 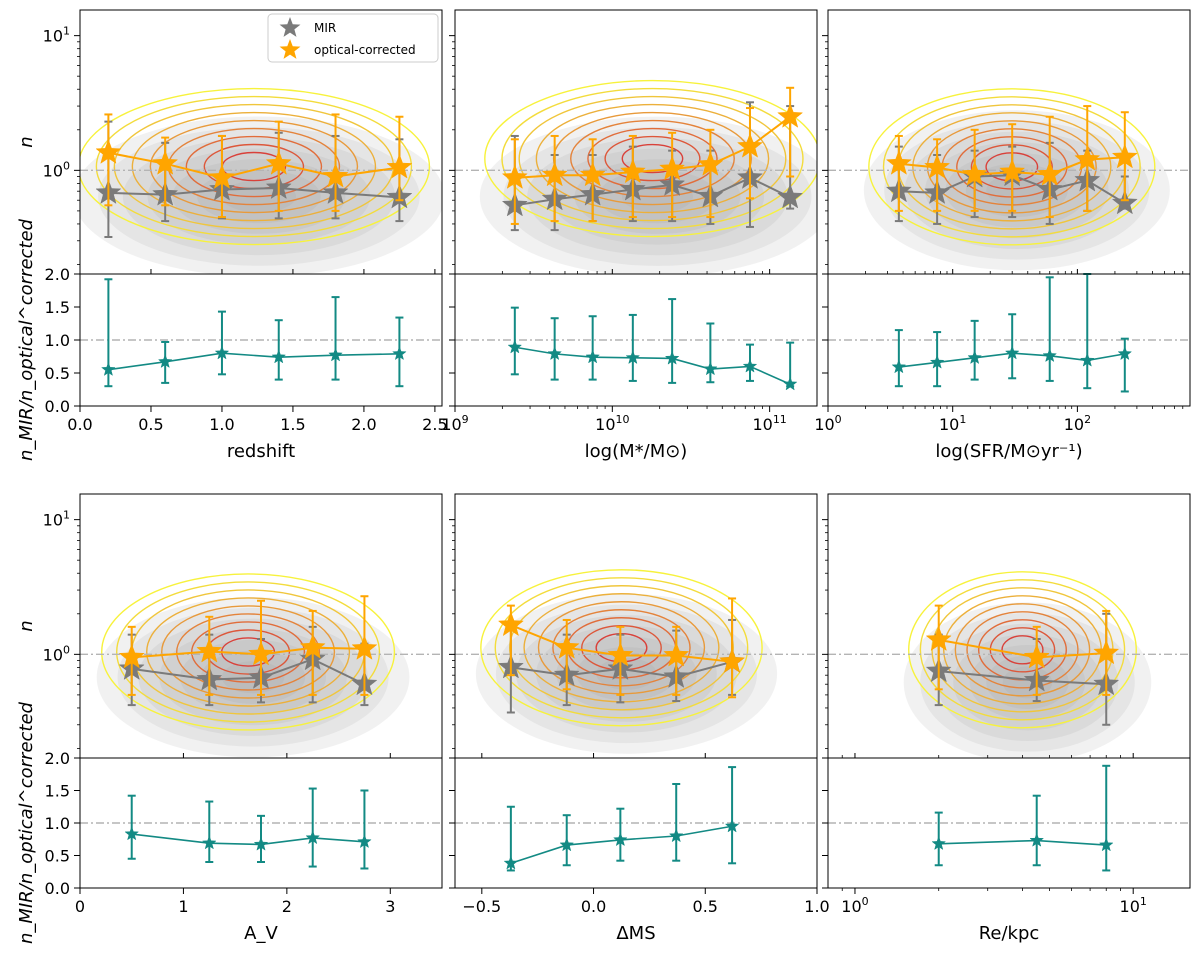 I want to click on ratio-y-tick-label: 0.5, so click(x=57, y=373).